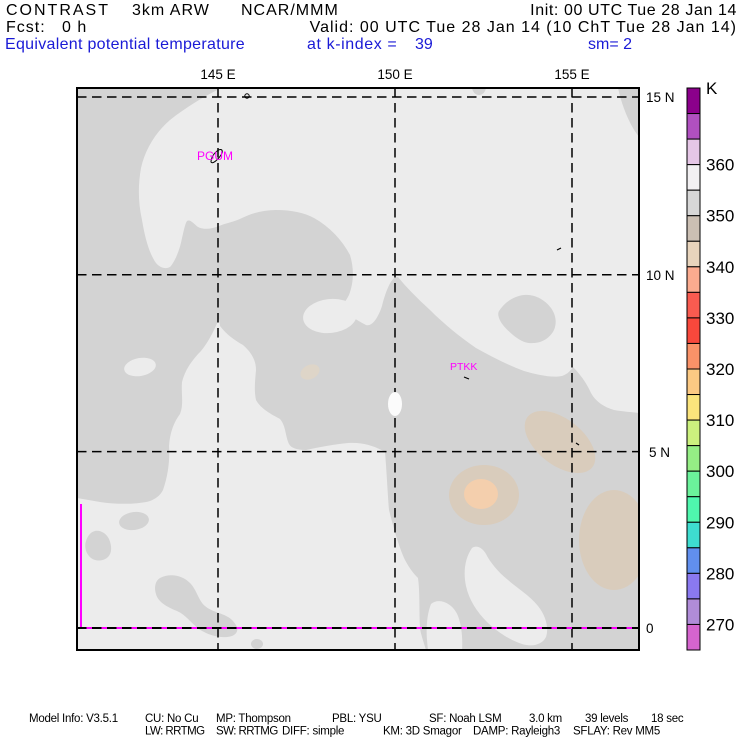 The image size is (740, 745). I want to click on svg-text: 3.0 km, so click(545, 719).